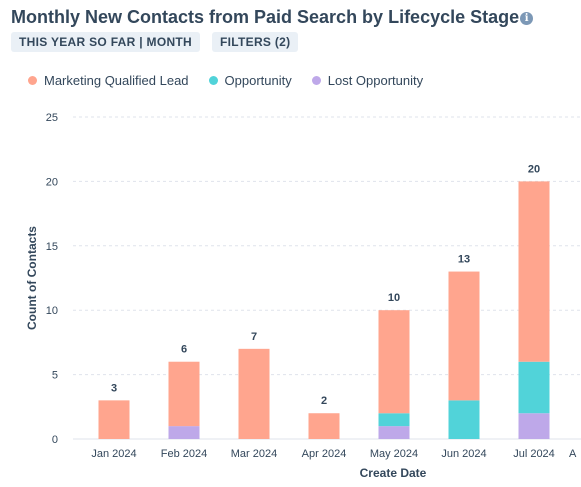  I want to click on legend-swatch-opportunity, so click(213, 80).